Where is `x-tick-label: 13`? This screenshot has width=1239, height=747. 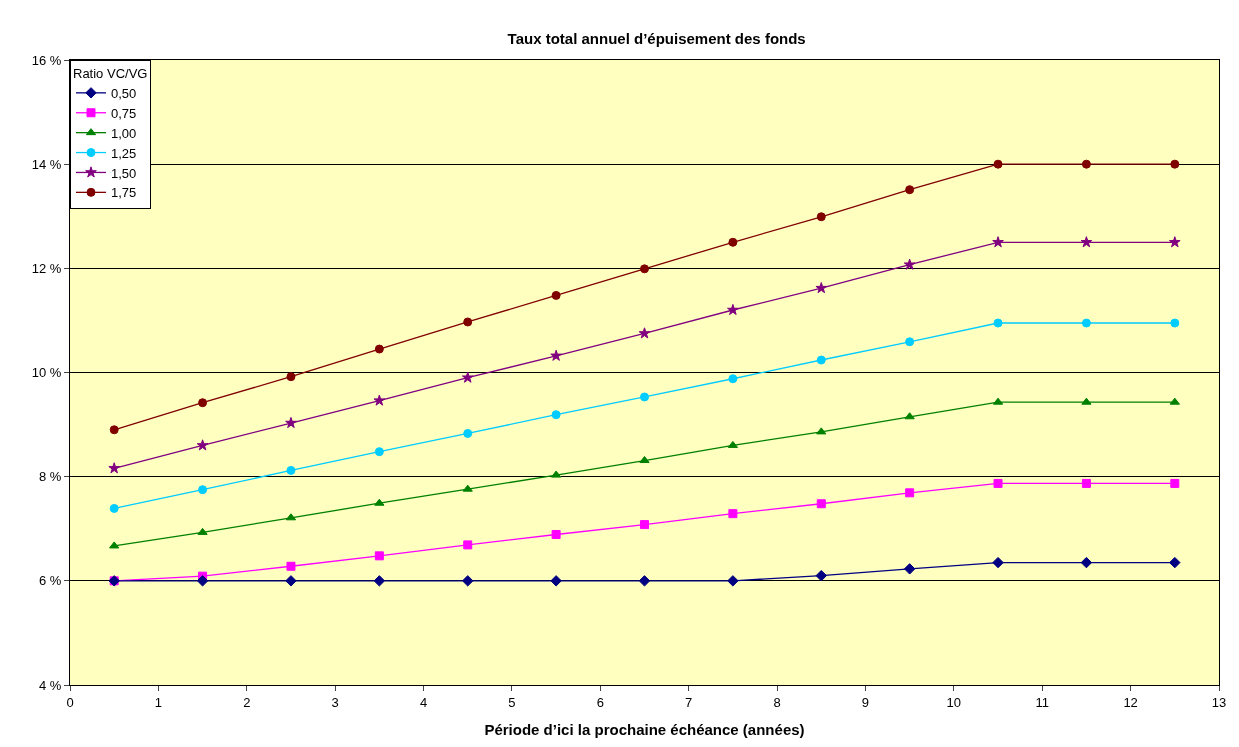 x-tick-label: 13 is located at coordinates (1219, 702).